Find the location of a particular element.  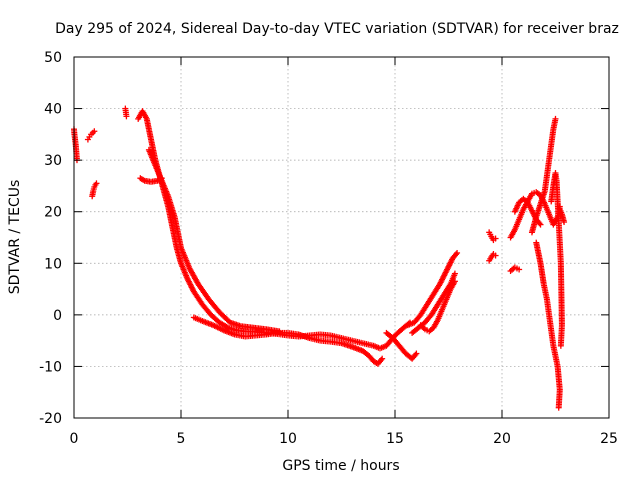

series-seg-m is located at coordinates (492, 257).